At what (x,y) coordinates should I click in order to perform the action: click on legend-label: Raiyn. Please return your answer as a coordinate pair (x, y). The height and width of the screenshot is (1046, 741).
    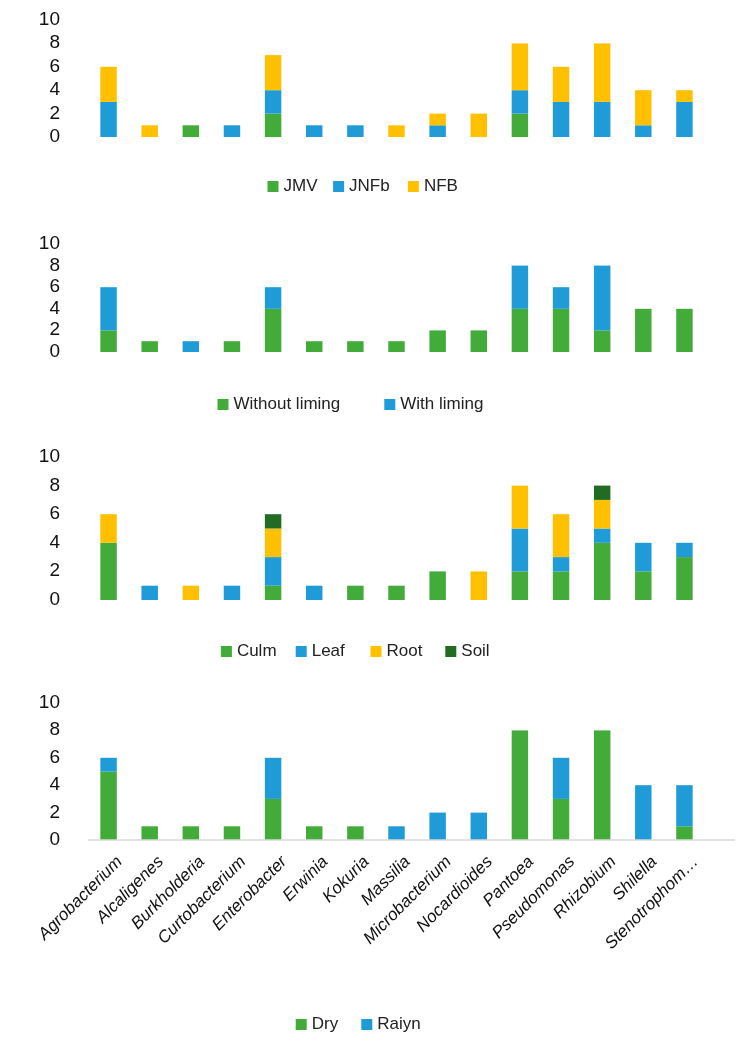
    Looking at the image, I should click on (399, 1024).